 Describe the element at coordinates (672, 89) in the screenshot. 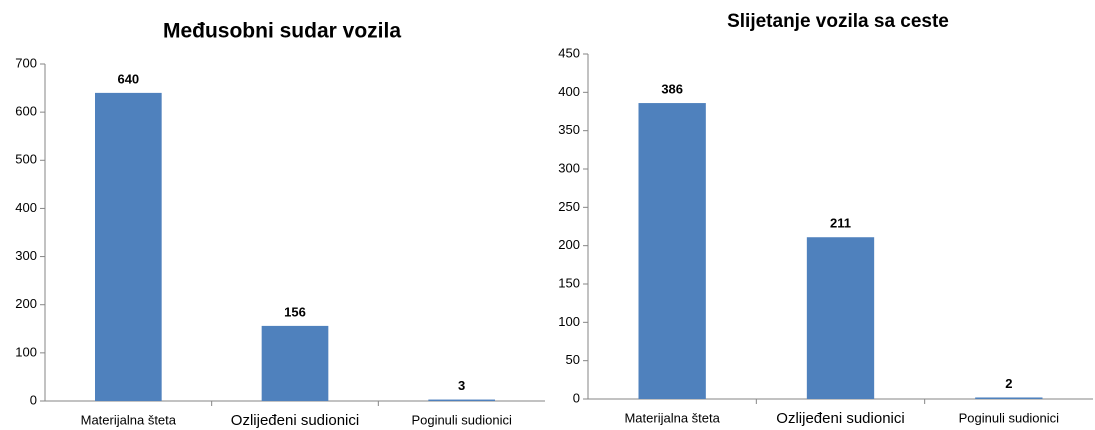

I see `data-label: 386` at that location.